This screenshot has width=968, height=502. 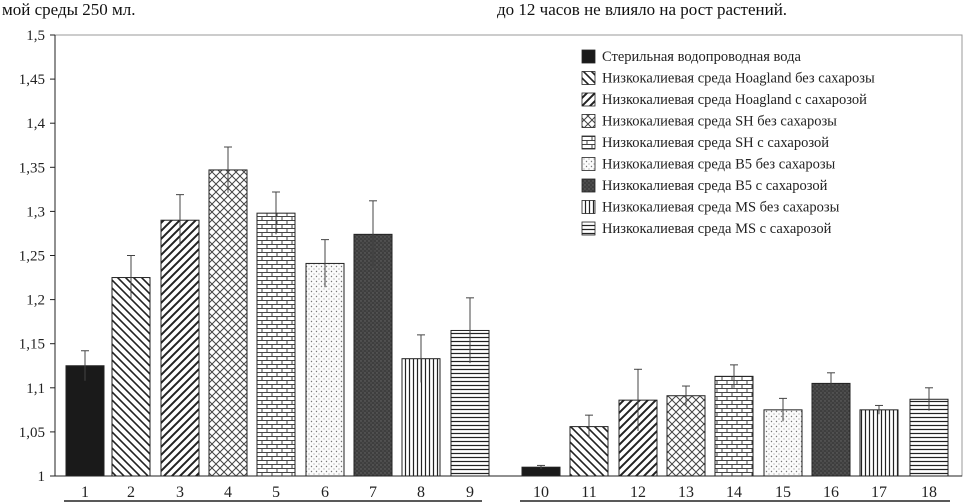 What do you see at coordinates (638, 492) in the screenshot?
I see `x-tick-label: 12` at bounding box center [638, 492].